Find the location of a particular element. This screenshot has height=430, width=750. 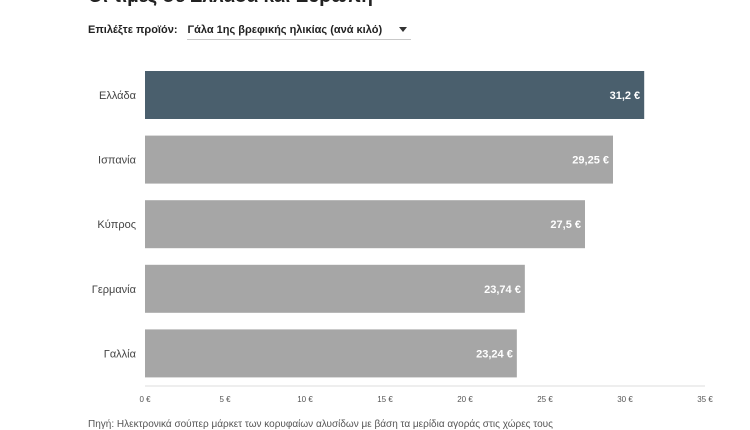

product-dropdown: Γάλα 1ης βρεφικής ηλικίας (ανά κιλό) is located at coordinates (299, 30).